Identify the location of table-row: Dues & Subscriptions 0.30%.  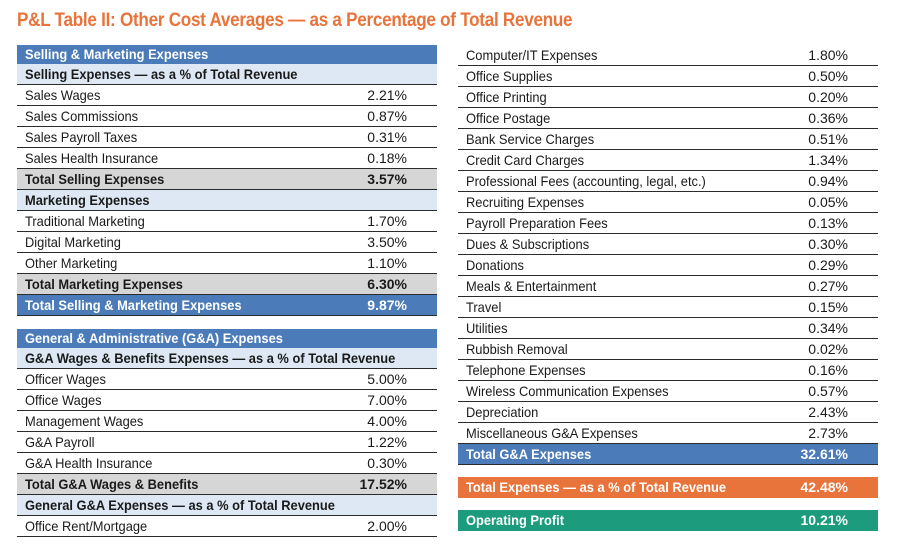
(668, 244).